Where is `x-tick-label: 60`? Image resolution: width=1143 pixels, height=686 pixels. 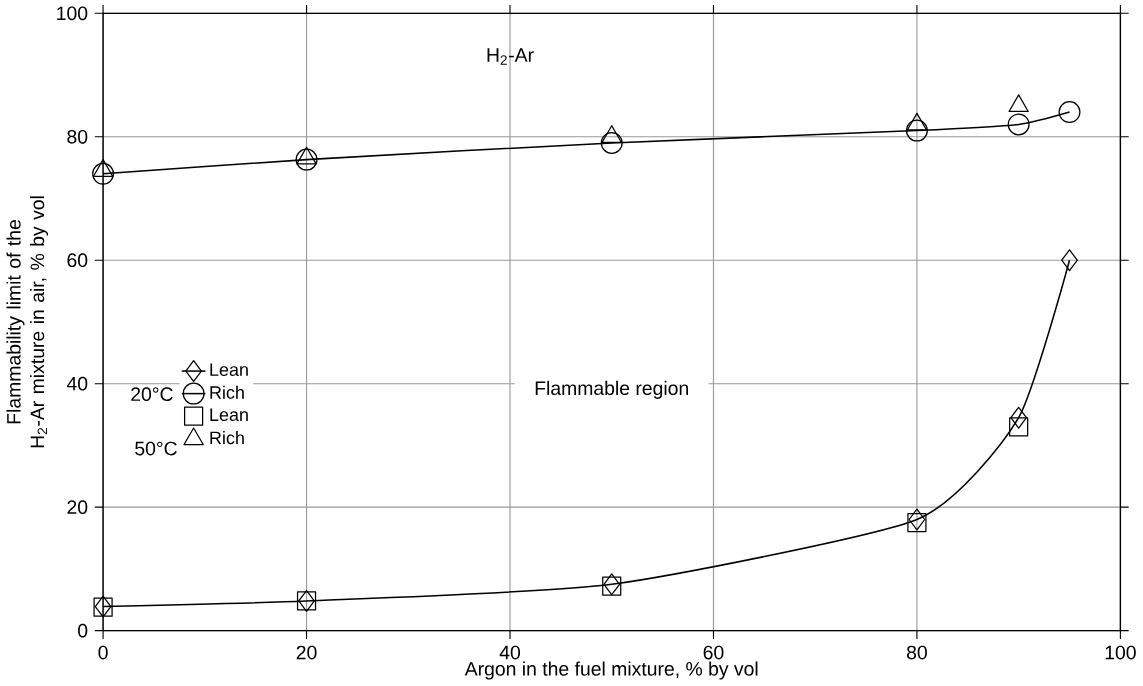
x-tick-label: 60 is located at coordinates (713, 652).